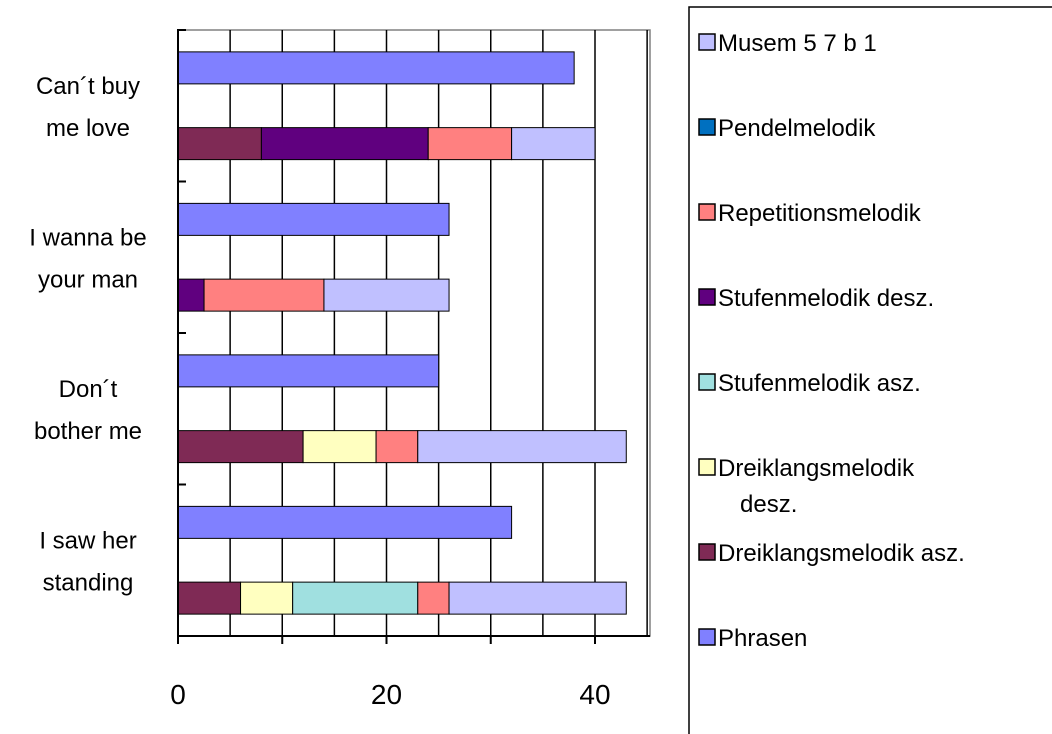 Image resolution: width=1052 pixels, height=734 pixels. What do you see at coordinates (88, 582) in the screenshot?
I see `category-label: standing` at bounding box center [88, 582].